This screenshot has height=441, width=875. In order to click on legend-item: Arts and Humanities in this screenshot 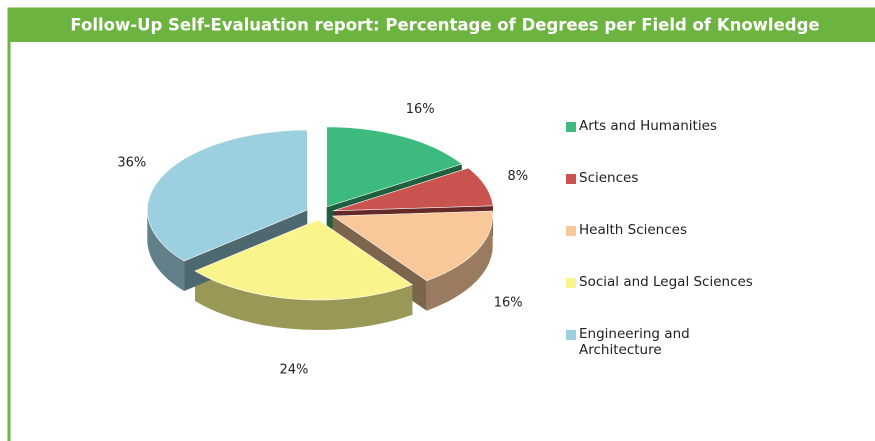, I will do `click(661, 144)`.